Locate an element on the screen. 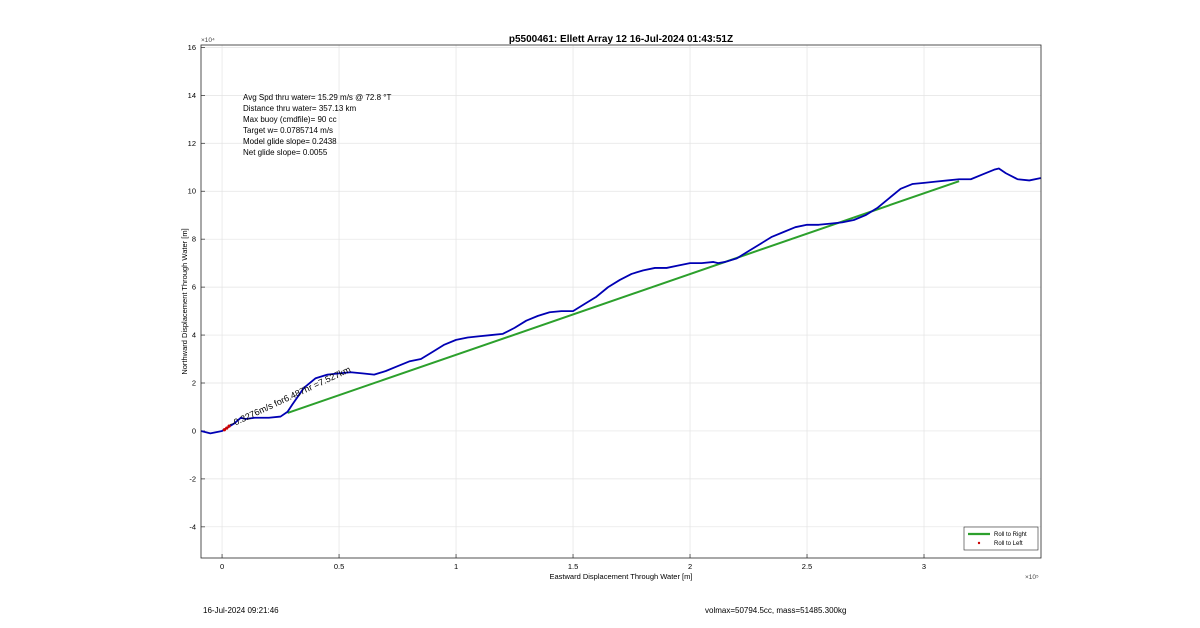  y-tick-label: -4 is located at coordinates (192, 526).